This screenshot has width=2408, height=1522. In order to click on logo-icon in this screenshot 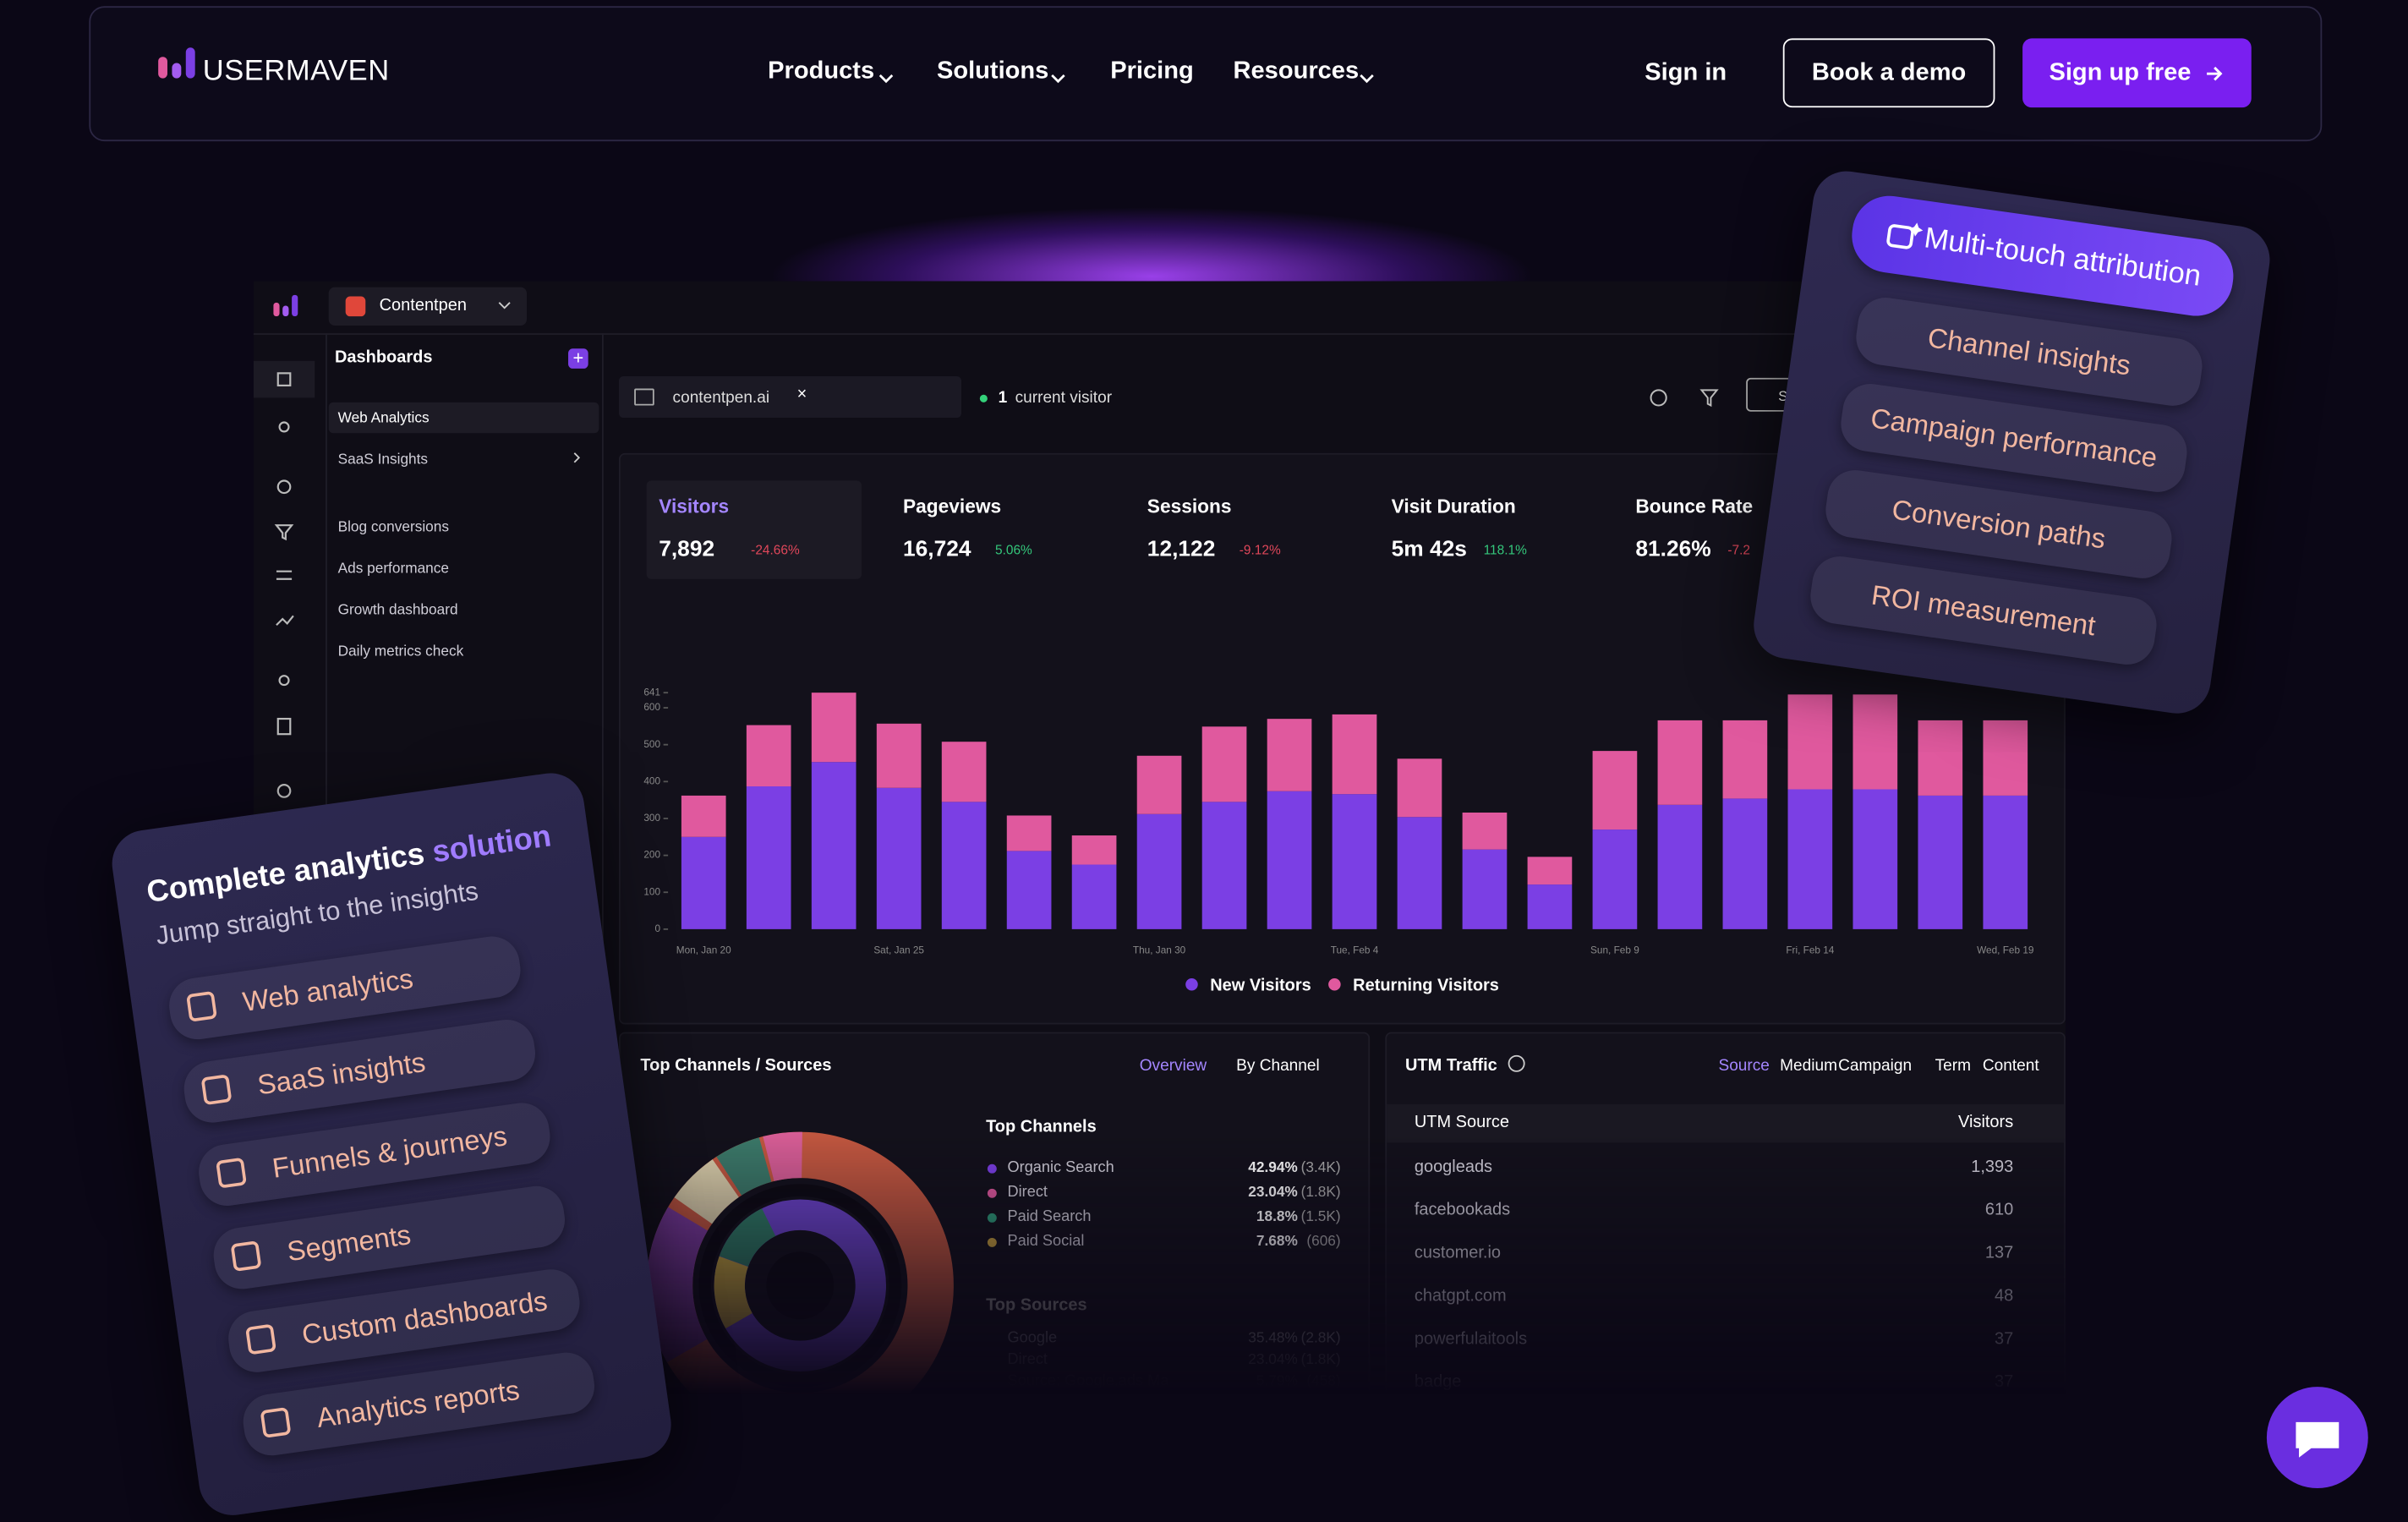, I will do `click(176, 63)`.